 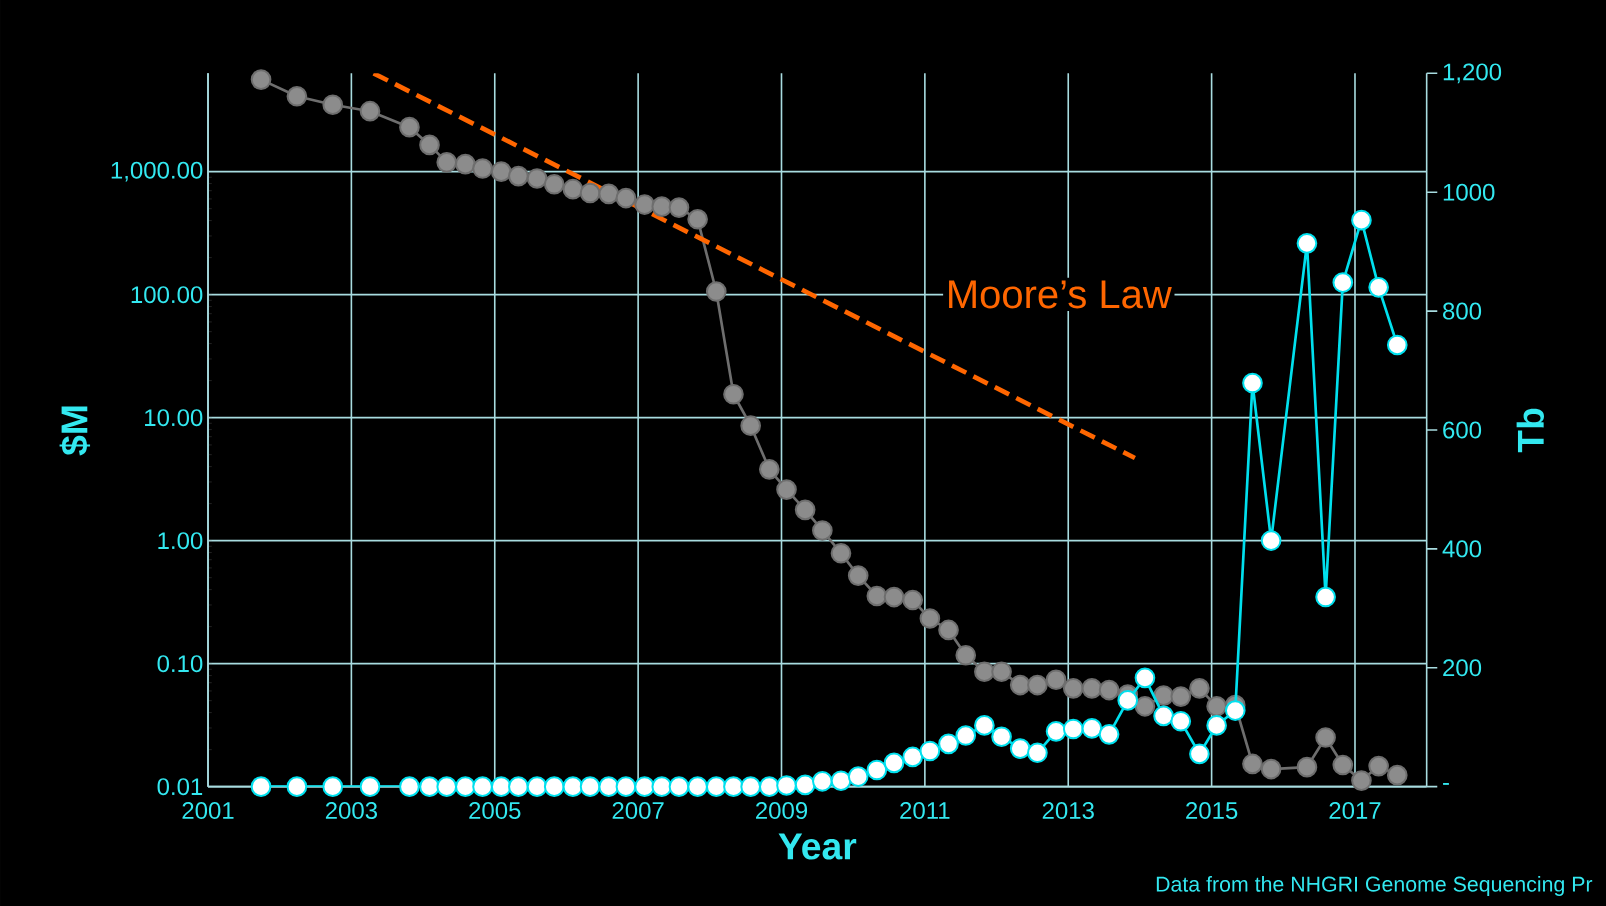 What do you see at coordinates (1462, 549) in the screenshot?
I see `y2-tick-label: 400` at bounding box center [1462, 549].